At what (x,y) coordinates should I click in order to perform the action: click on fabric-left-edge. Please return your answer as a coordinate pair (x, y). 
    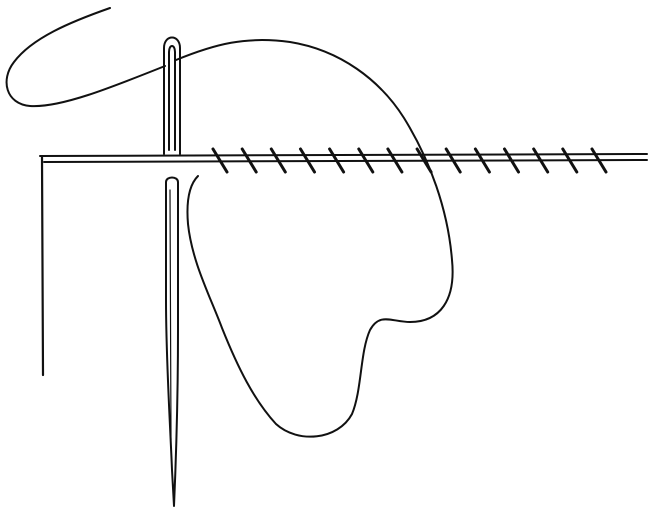
    Looking at the image, I should click on (42, 266).